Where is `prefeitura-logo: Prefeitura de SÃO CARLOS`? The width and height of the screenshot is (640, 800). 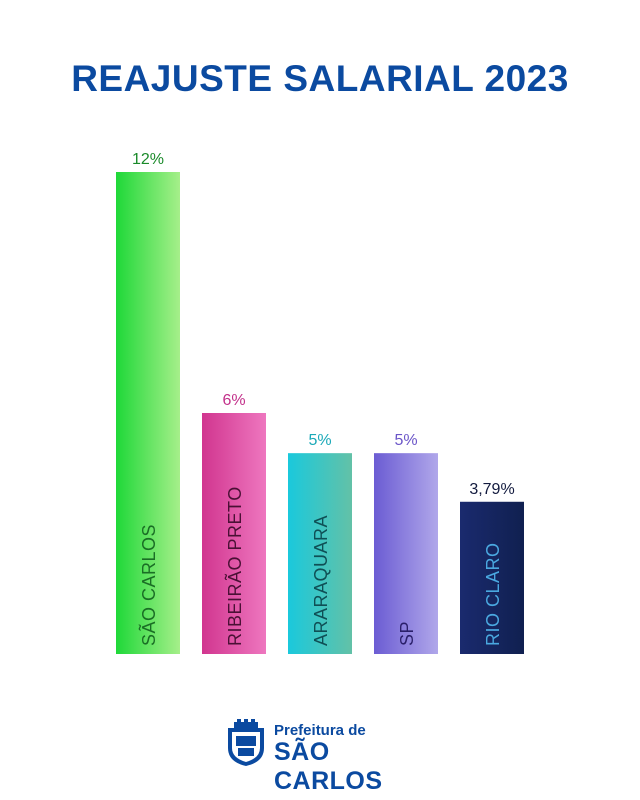
prefeitura-logo: Prefeitura de SÃO CARLOS is located at coordinates (324, 756).